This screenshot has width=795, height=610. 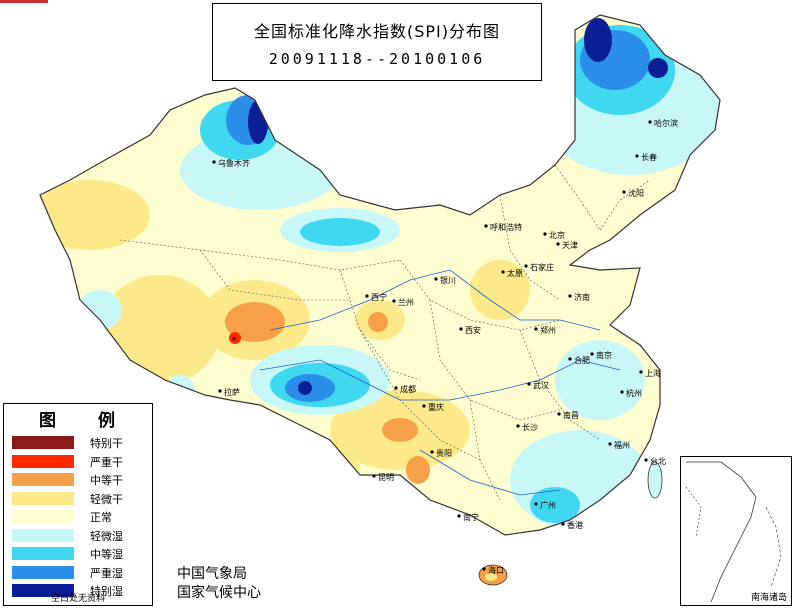 What do you see at coordinates (634, 393) in the screenshot?
I see `city-label: 杭州` at bounding box center [634, 393].